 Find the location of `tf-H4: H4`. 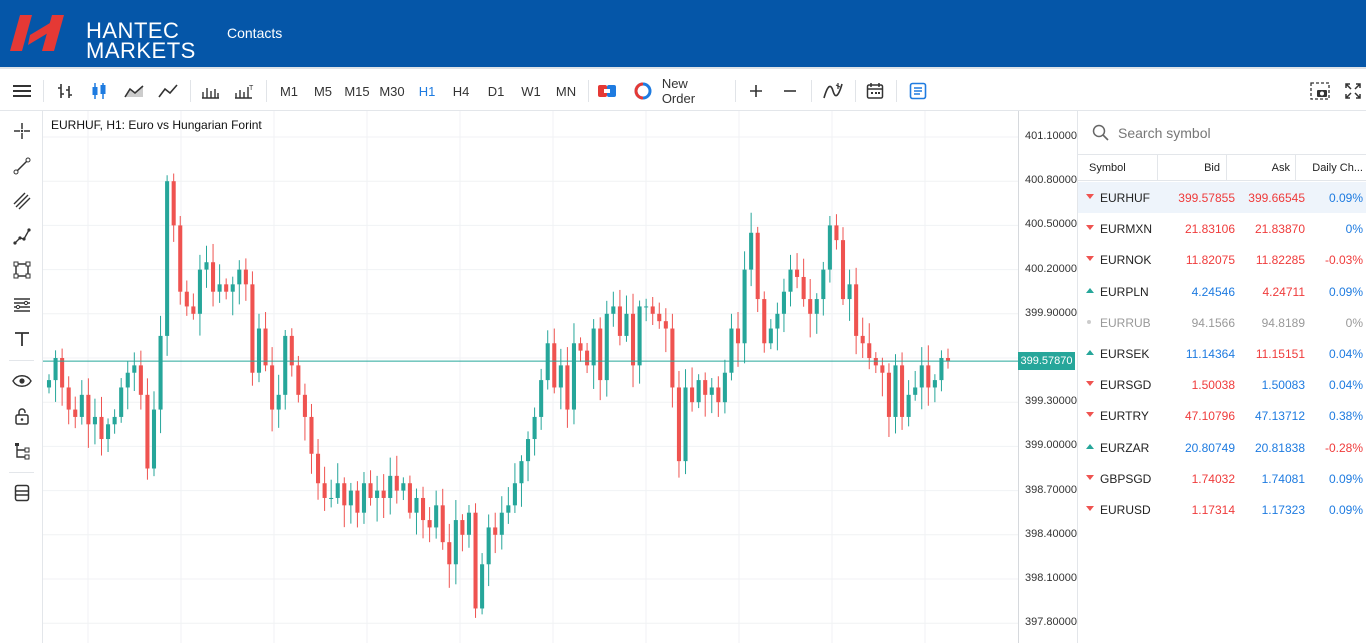

tf-H4: H4 is located at coordinates (461, 91).